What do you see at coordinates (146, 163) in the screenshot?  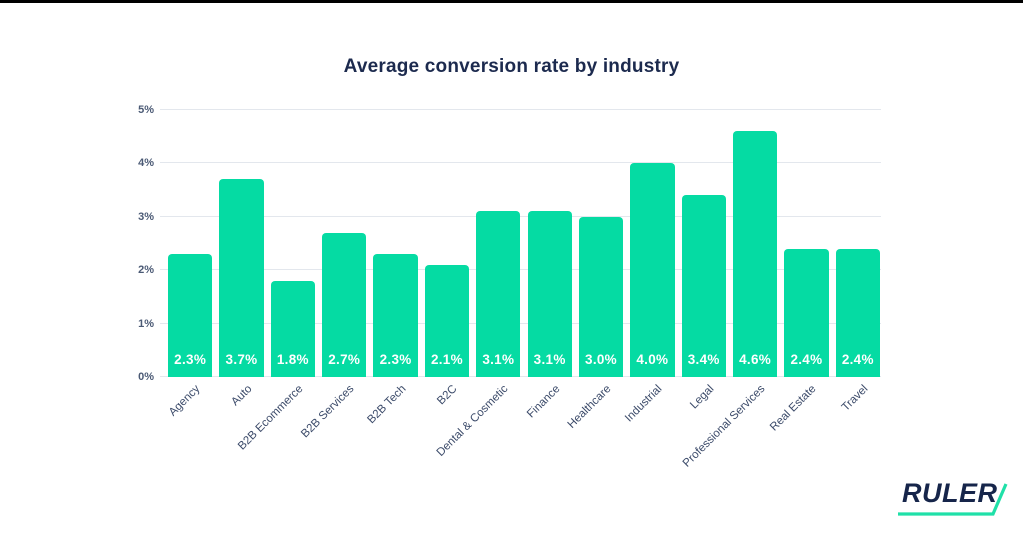 I see `y-tick-label-4%: 4%` at bounding box center [146, 163].